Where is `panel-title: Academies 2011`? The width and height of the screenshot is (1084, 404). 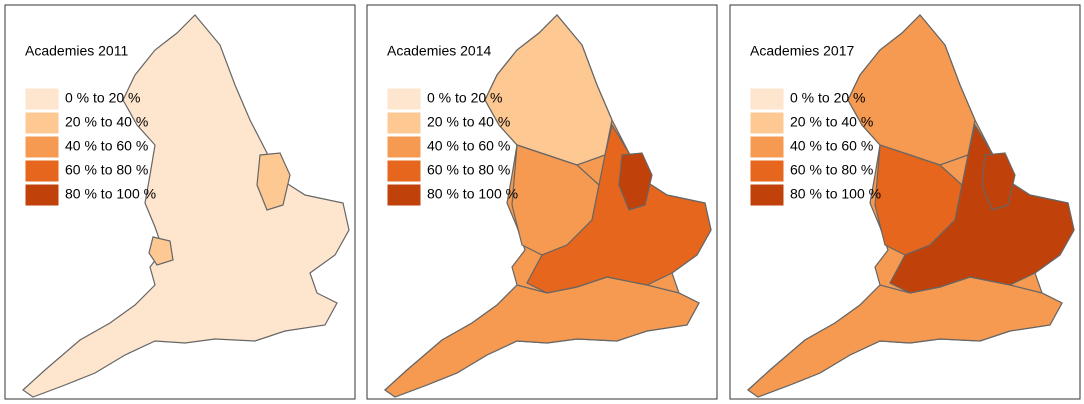
panel-title: Academies 2011 is located at coordinates (76, 51).